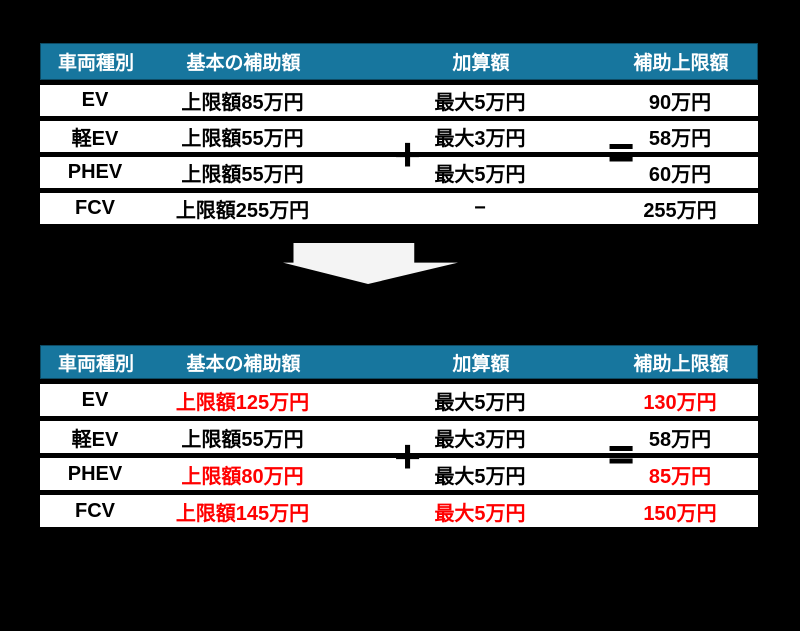 The height and width of the screenshot is (631, 800). Describe the element at coordinates (242, 402) in the screenshot. I see `base-subsidy-cell: 上限額125万円` at that location.